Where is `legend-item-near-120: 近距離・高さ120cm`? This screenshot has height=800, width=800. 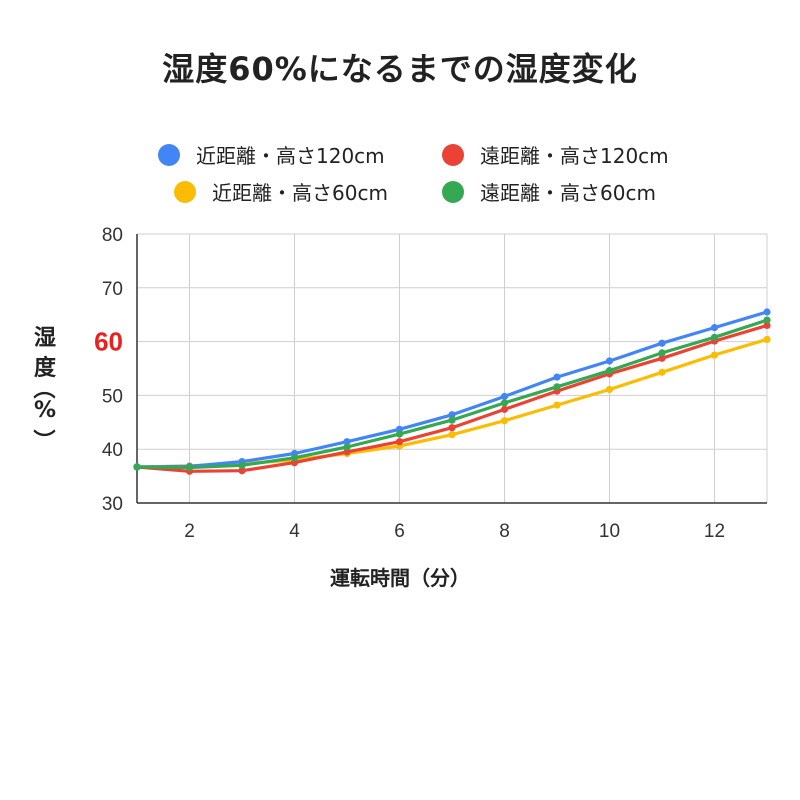 legend-item-near-120: 近距離・高さ120cm is located at coordinates (271, 154).